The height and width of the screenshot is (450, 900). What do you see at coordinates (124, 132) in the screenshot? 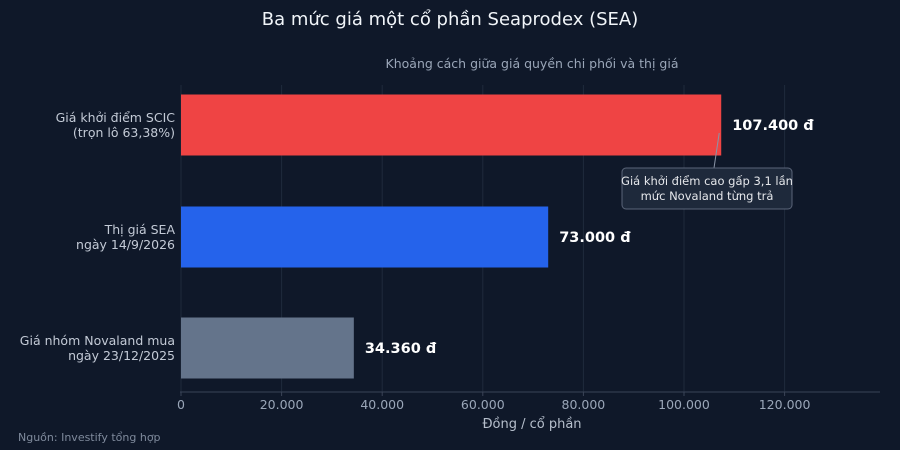
I see `category-label: (trọn lô 63,38%)` at bounding box center [124, 132].